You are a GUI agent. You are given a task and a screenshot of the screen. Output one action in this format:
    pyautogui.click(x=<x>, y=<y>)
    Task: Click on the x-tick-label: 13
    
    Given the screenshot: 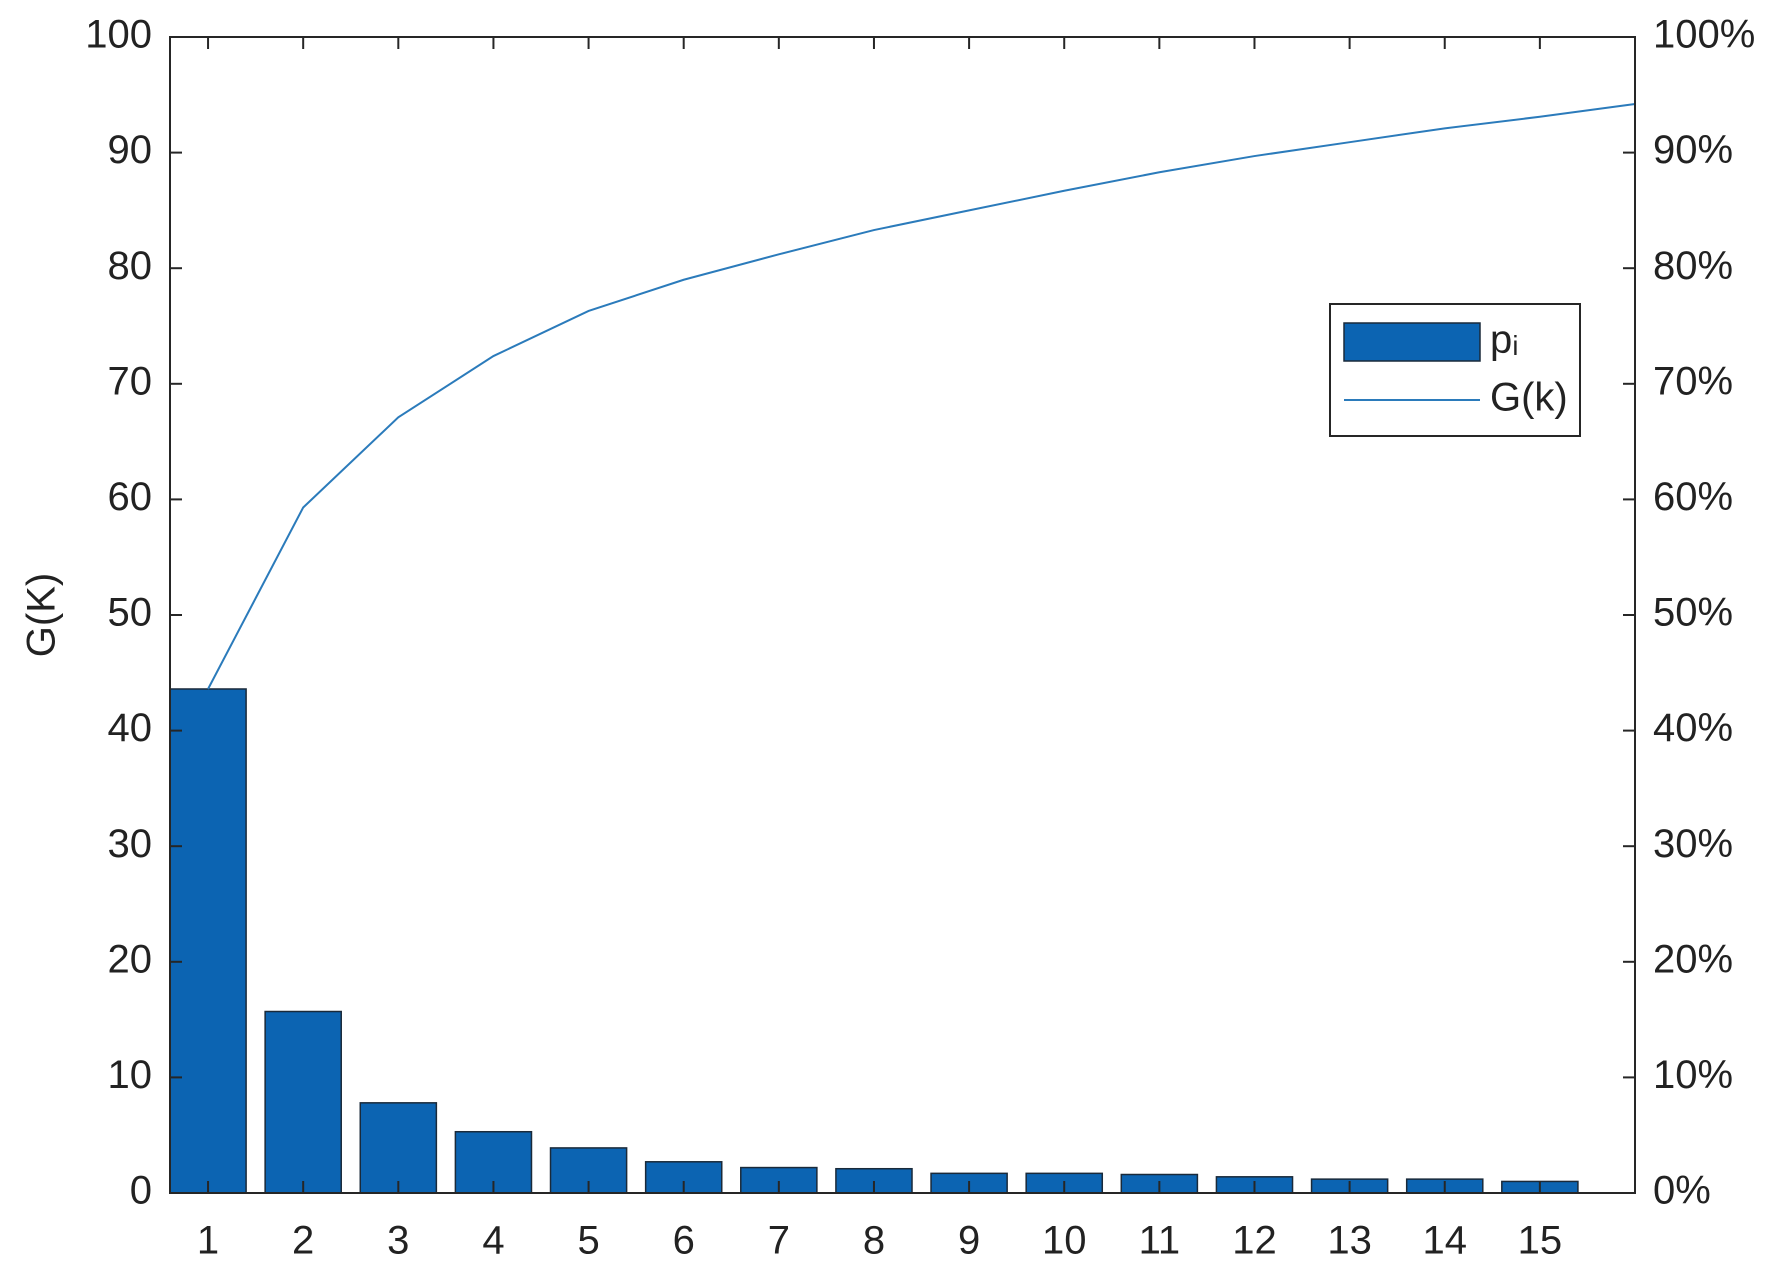 What is the action you would take?
    pyautogui.click(x=1349, y=1241)
    